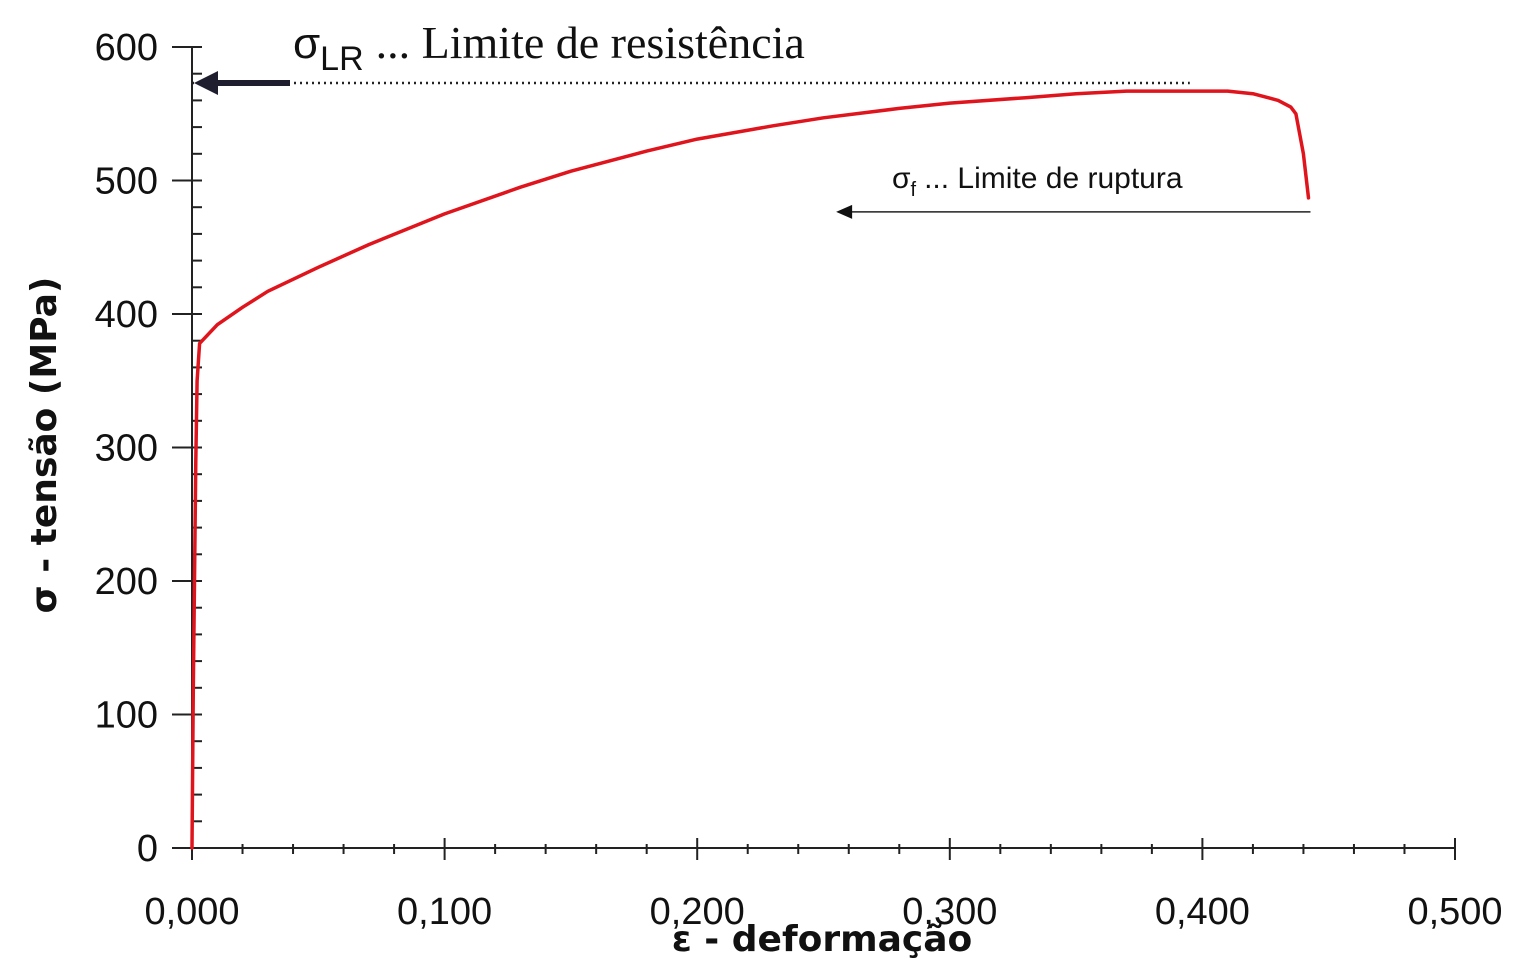 This screenshot has height=964, width=1513. Describe the element at coordinates (126, 716) in the screenshot. I see `y-tick-label: 100` at that location.